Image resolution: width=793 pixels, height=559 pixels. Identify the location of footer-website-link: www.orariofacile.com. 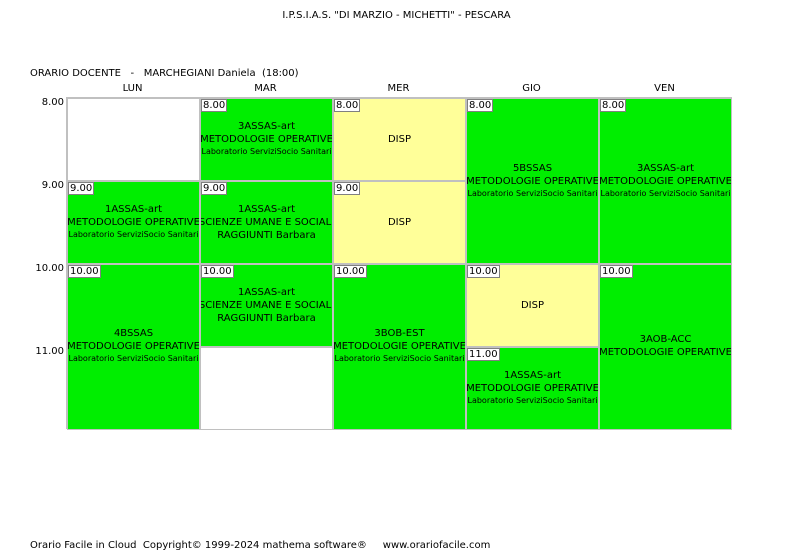
(436, 545).